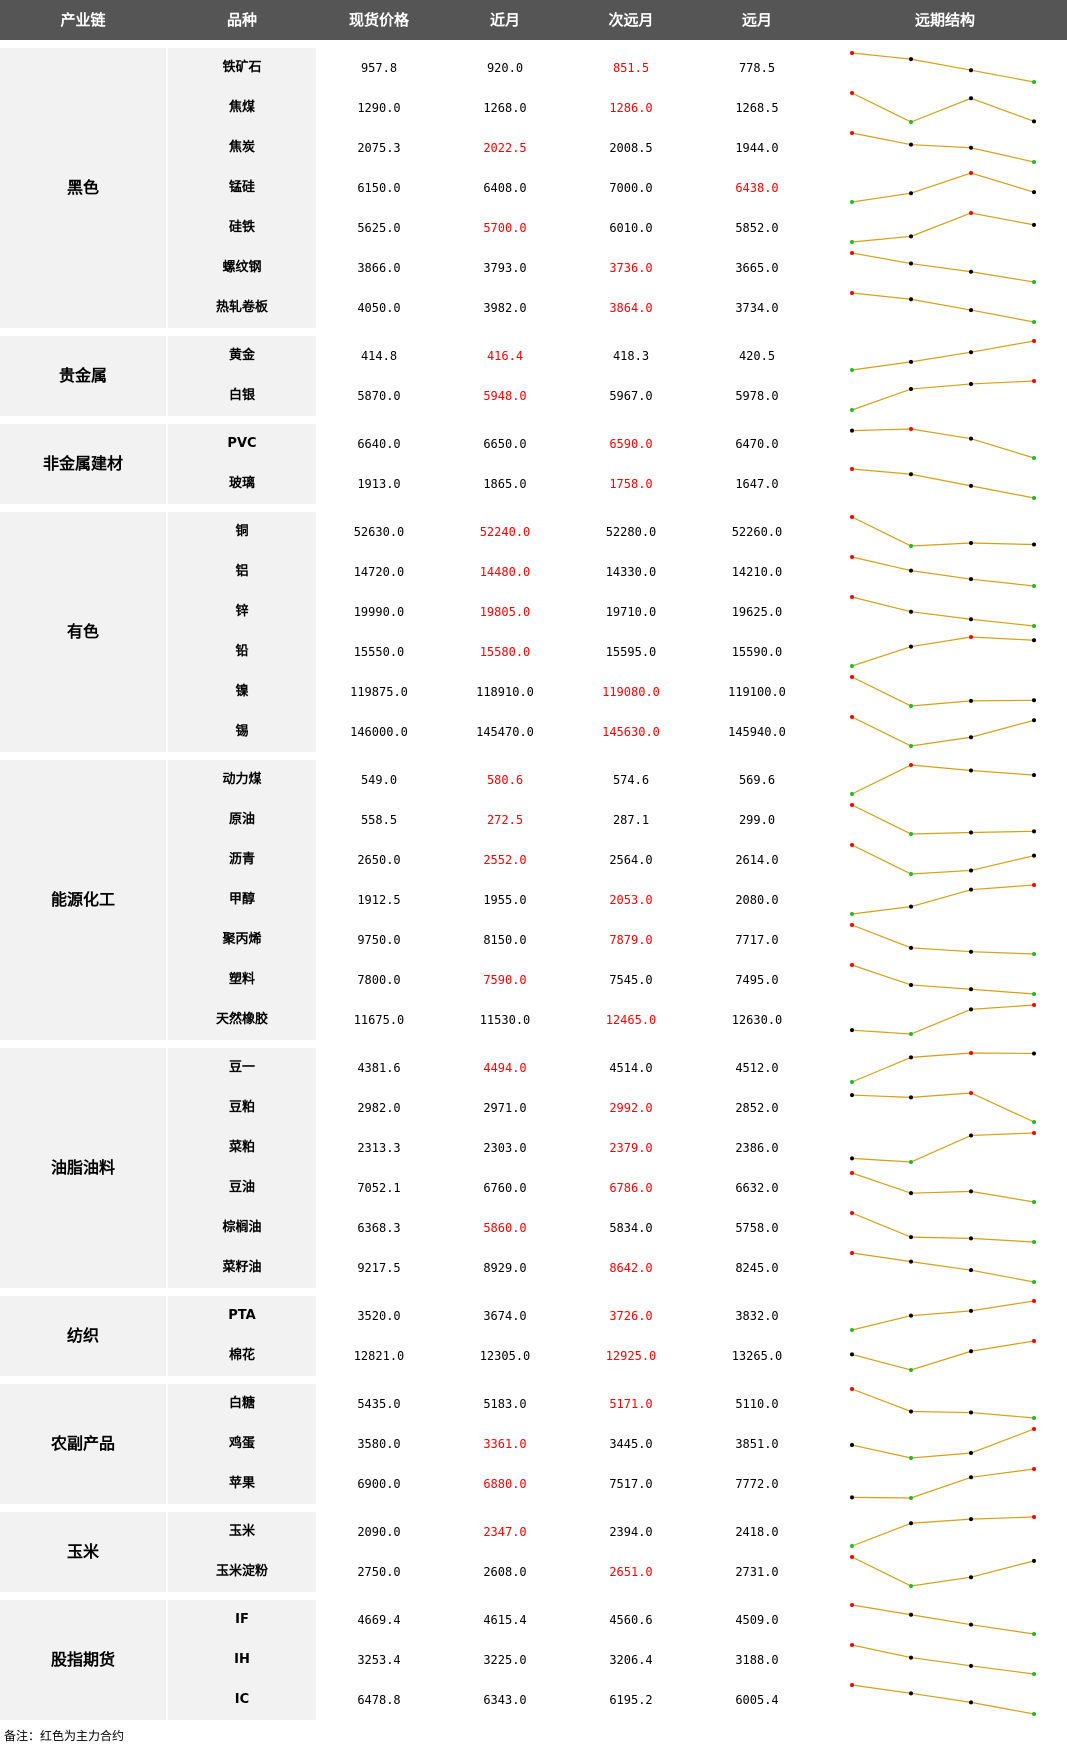  What do you see at coordinates (757, 532) in the screenshot?
I see `far-cell: 52260.0` at bounding box center [757, 532].